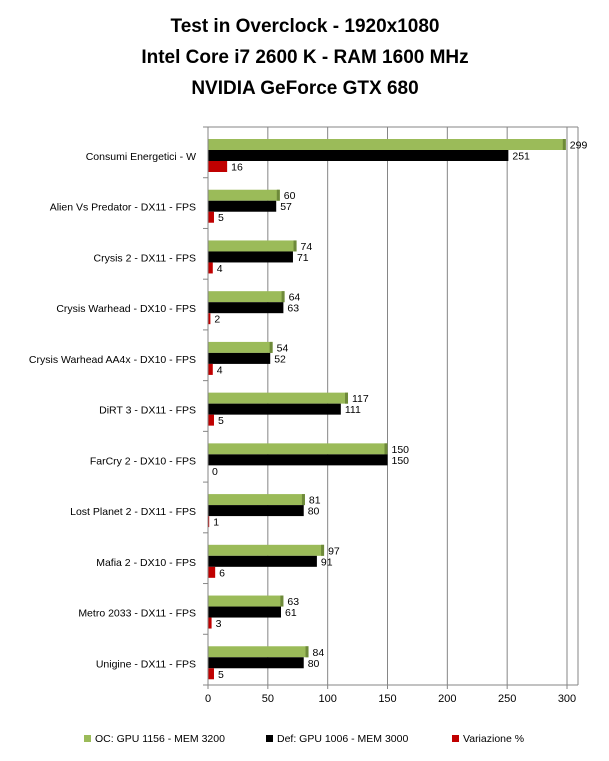 Image resolution: width=609 pixels, height=761 pixels. Describe the element at coordinates (493, 739) in the screenshot. I see `legend-label-2: Variazione %` at that location.